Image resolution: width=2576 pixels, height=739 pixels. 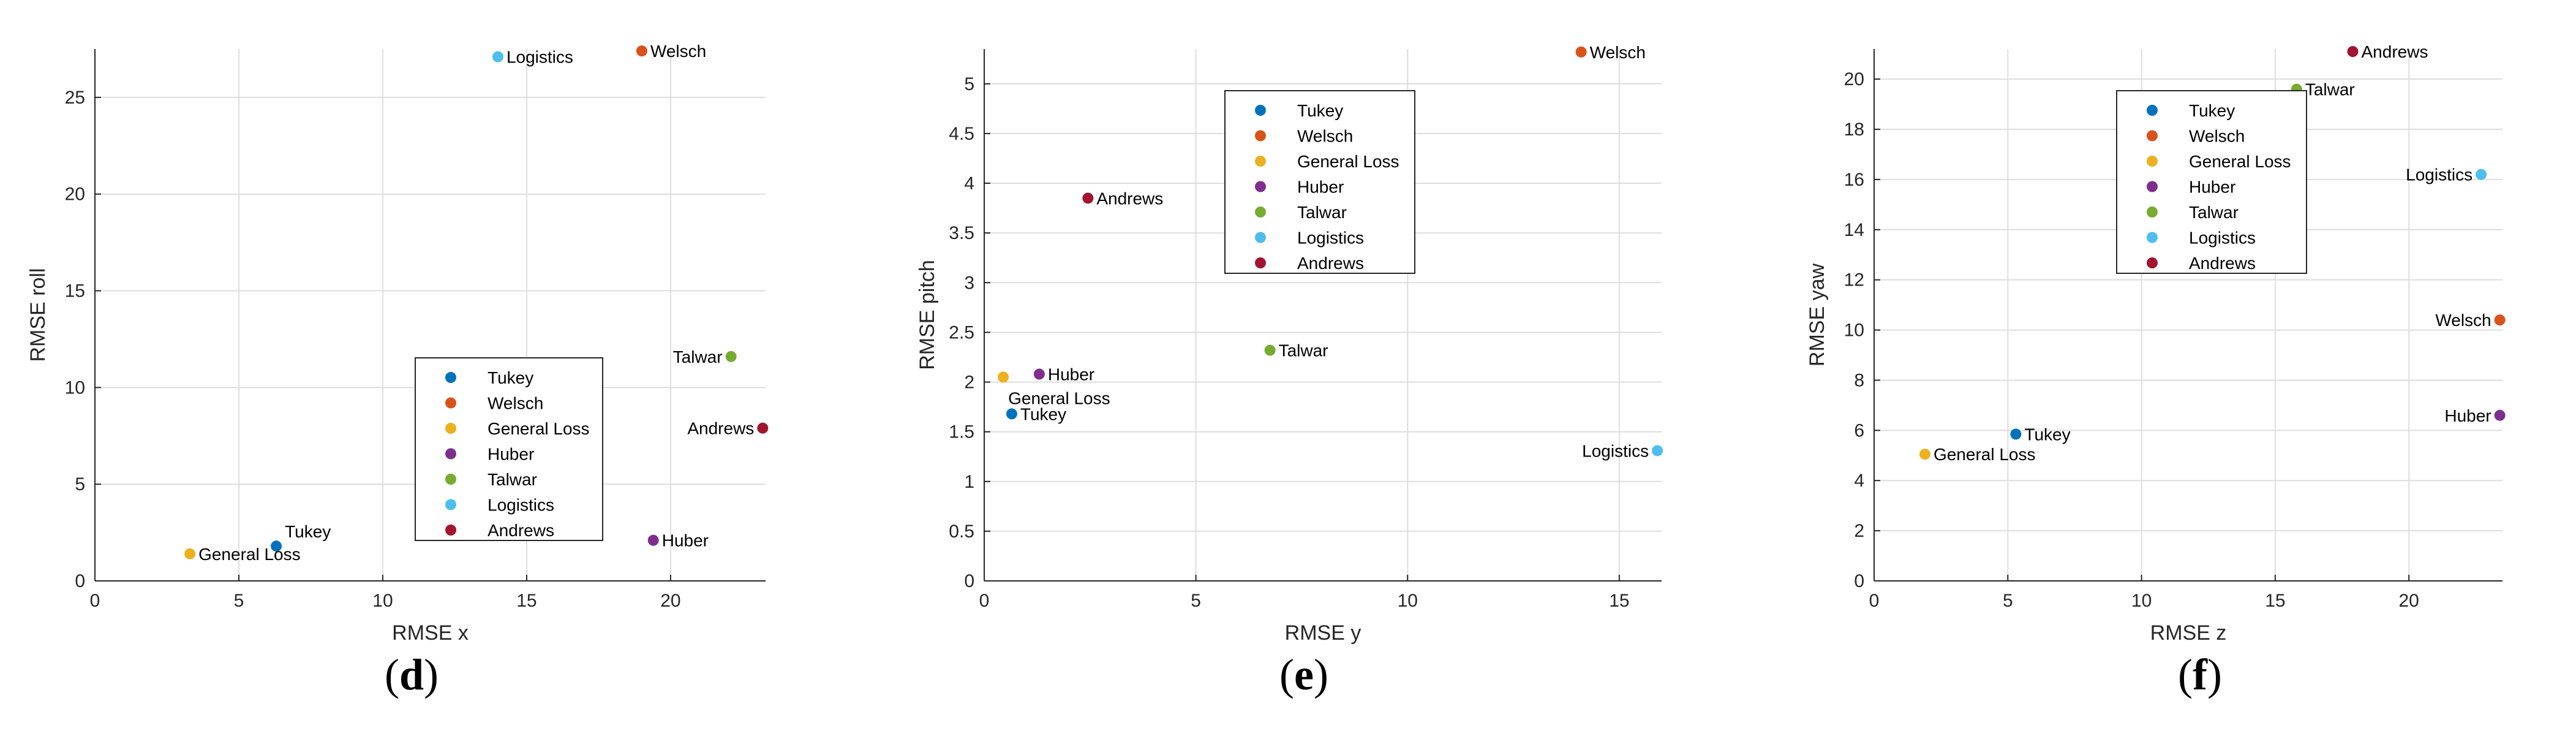 What do you see at coordinates (962, 332) in the screenshot?
I see `y-tick-label: 2.5` at bounding box center [962, 332].